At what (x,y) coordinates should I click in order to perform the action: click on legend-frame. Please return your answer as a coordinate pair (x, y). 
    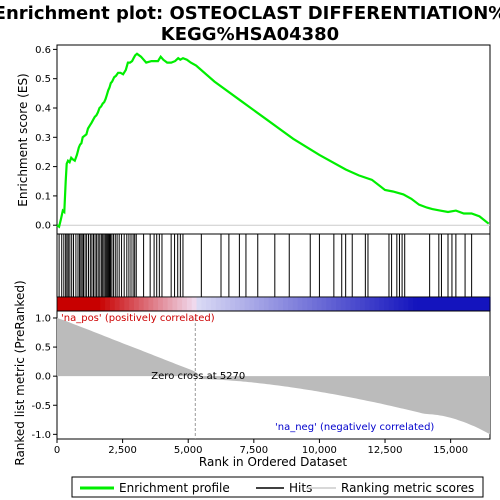
    Looking at the image, I should click on (277, 487).